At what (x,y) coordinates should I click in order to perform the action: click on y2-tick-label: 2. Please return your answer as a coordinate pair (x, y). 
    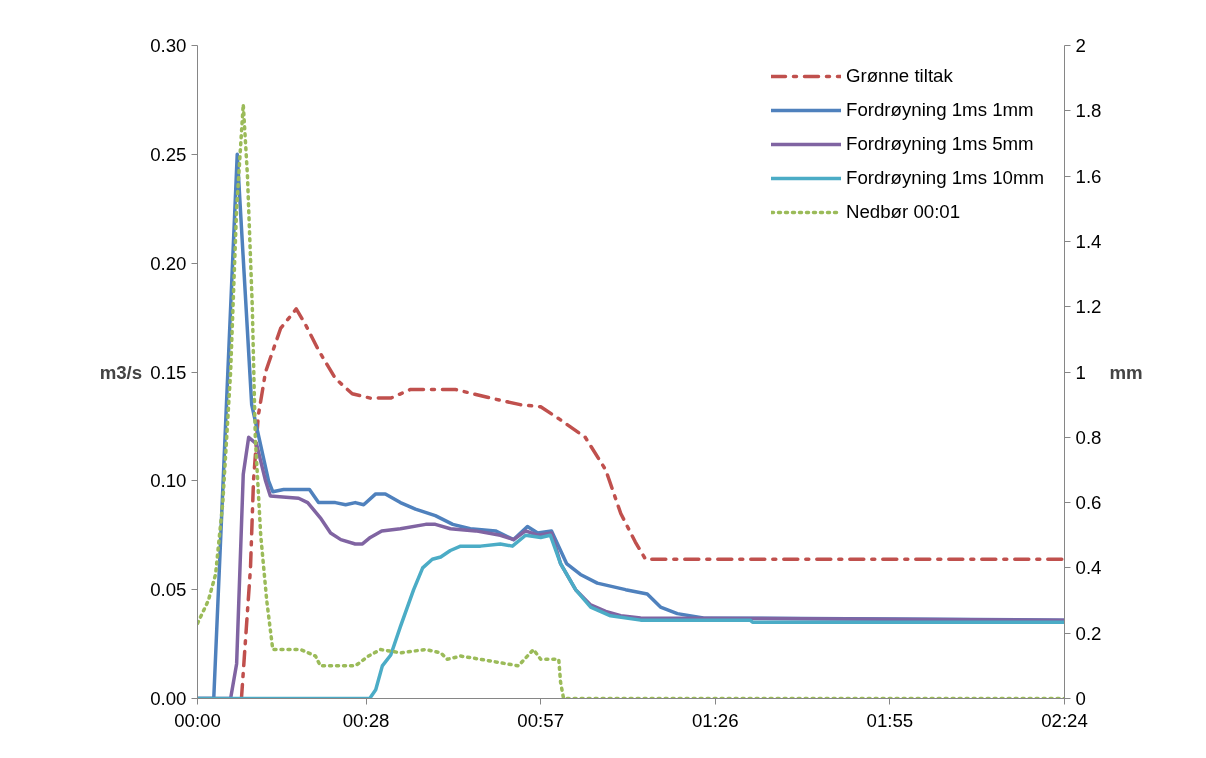
    Looking at the image, I should click on (1080, 45).